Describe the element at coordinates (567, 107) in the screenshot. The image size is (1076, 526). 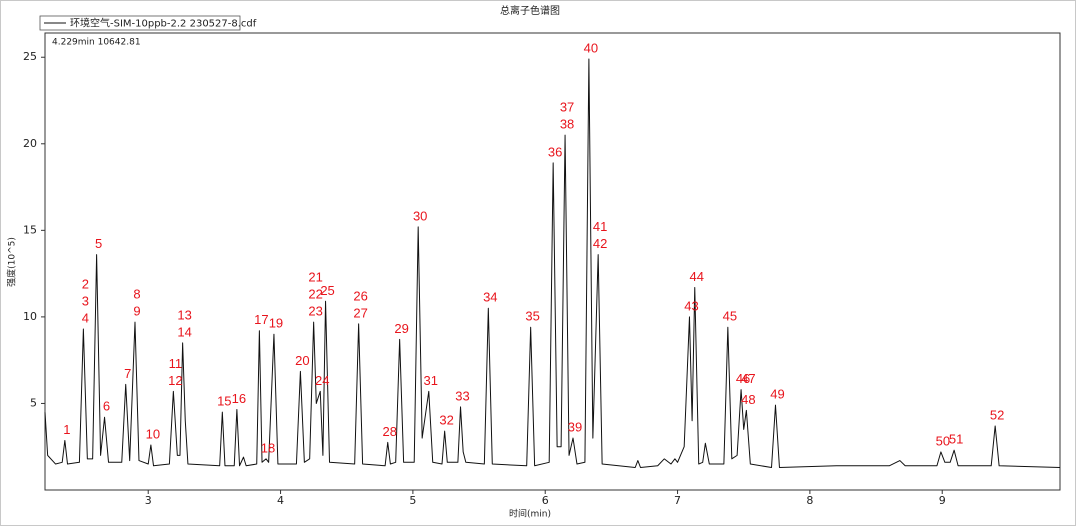
I see `peak-label: 37` at that location.